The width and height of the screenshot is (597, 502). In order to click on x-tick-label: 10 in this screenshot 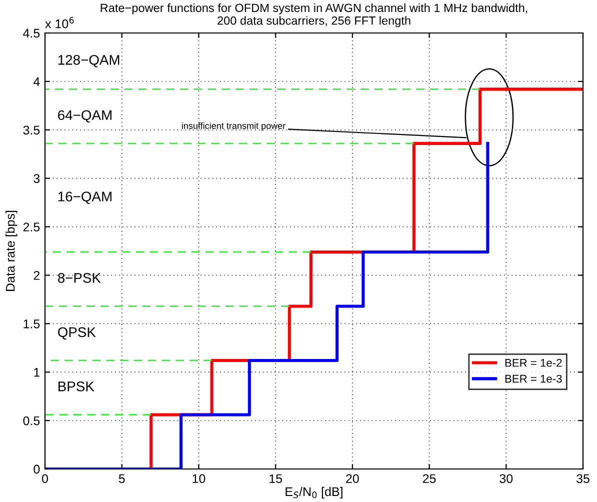, I will do `click(199, 479)`.